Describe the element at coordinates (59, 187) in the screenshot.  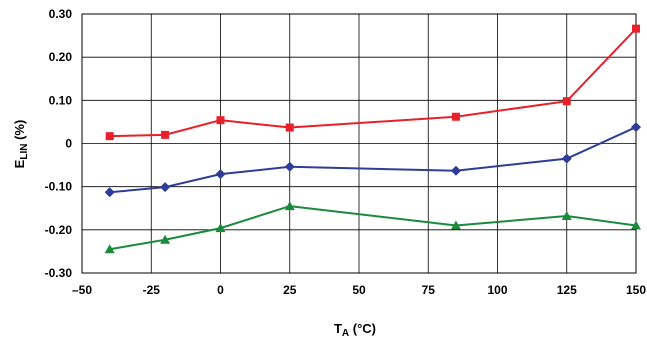
I see `y-tick-label: -0.10` at that location.